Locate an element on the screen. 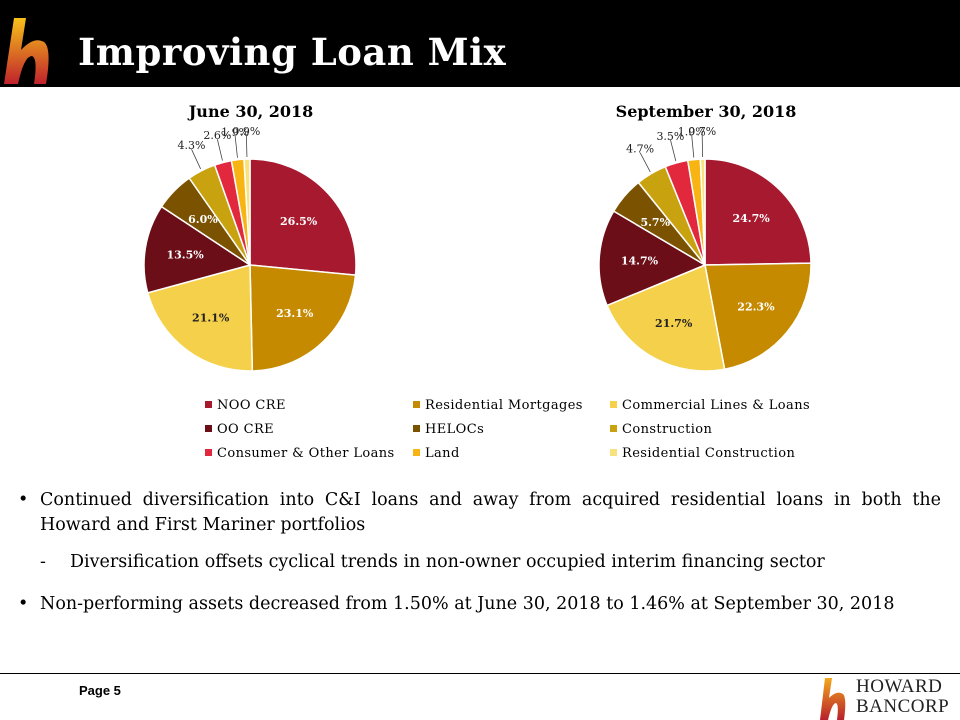 Image resolution: width=960 pixels, height=720 pixels. howard-h-logo-icon is located at coordinates (26, 51).